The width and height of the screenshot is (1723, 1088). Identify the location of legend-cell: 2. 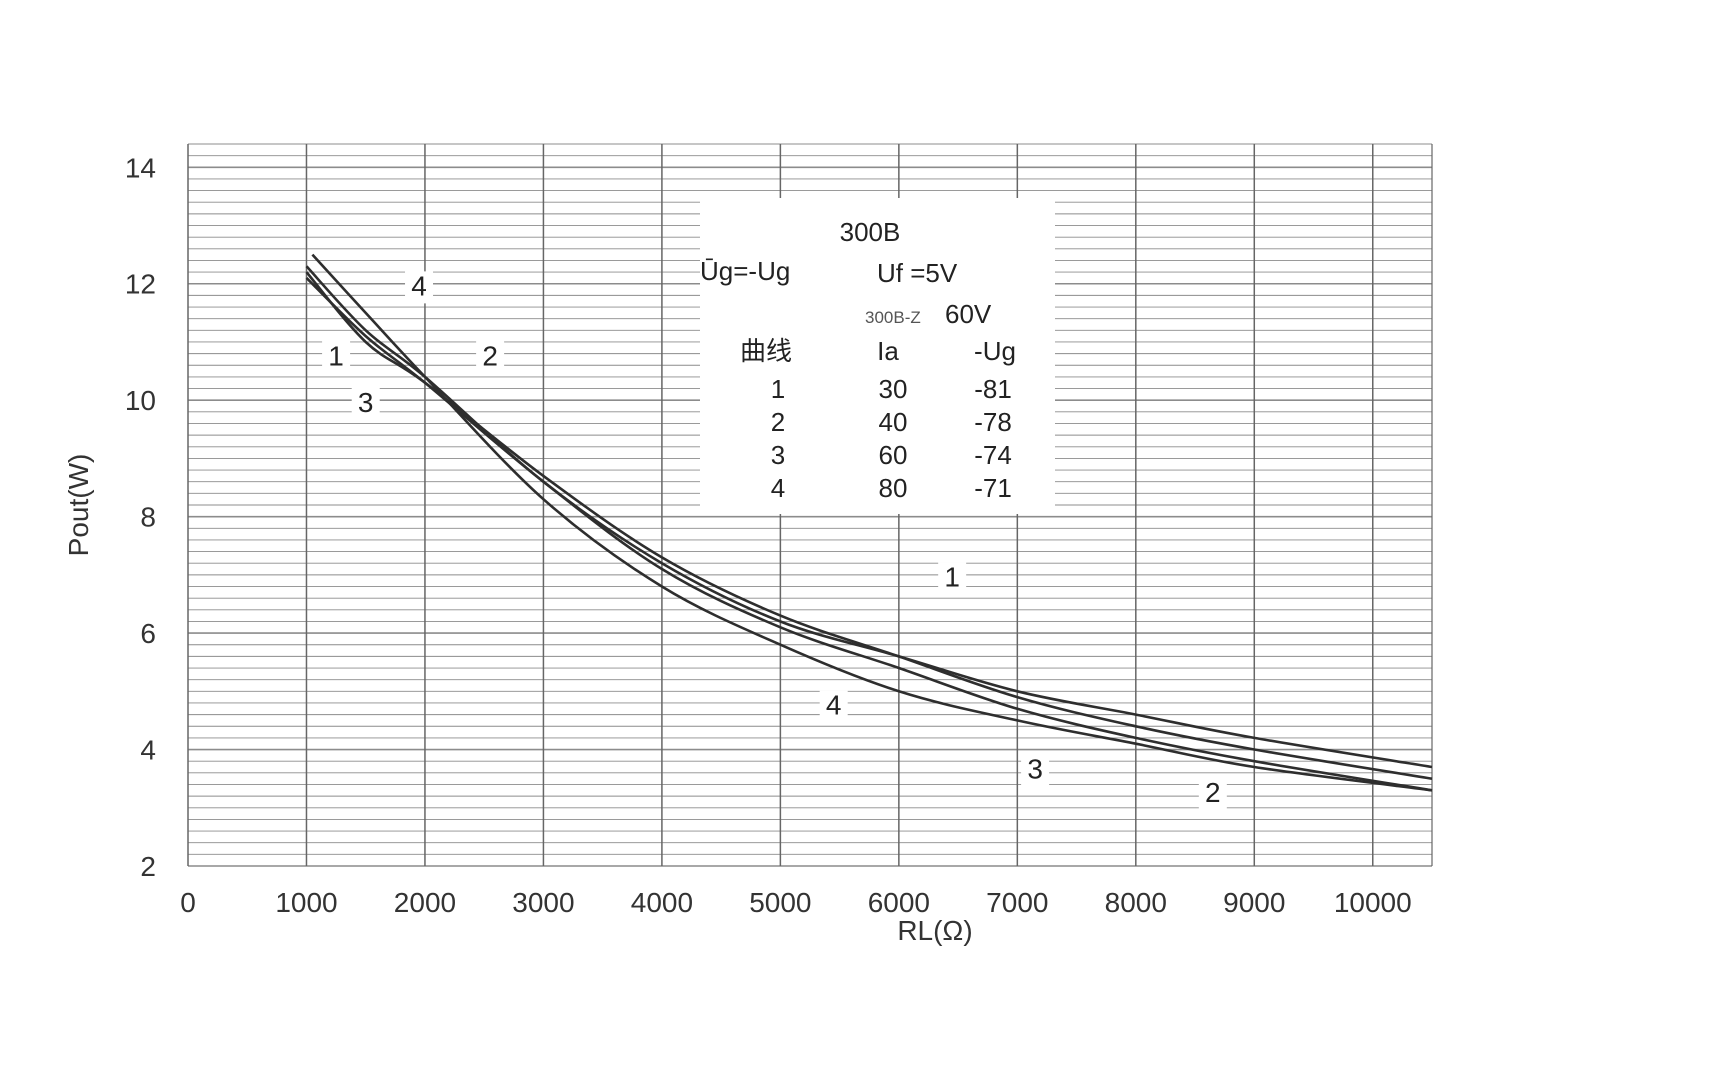
(778, 422).